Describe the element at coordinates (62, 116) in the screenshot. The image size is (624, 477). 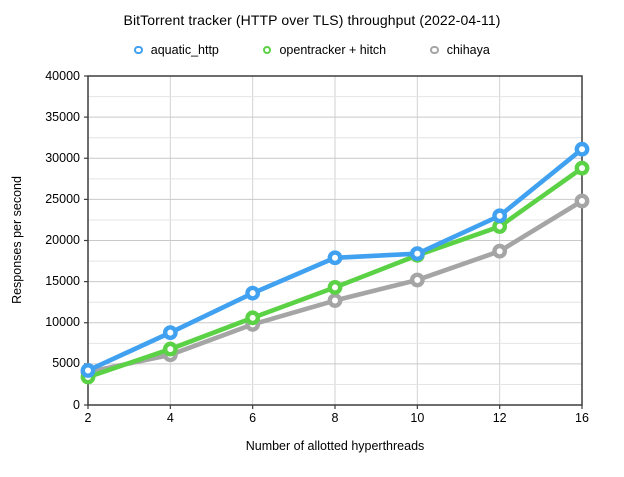
I see `y-tick-label: 35000` at that location.